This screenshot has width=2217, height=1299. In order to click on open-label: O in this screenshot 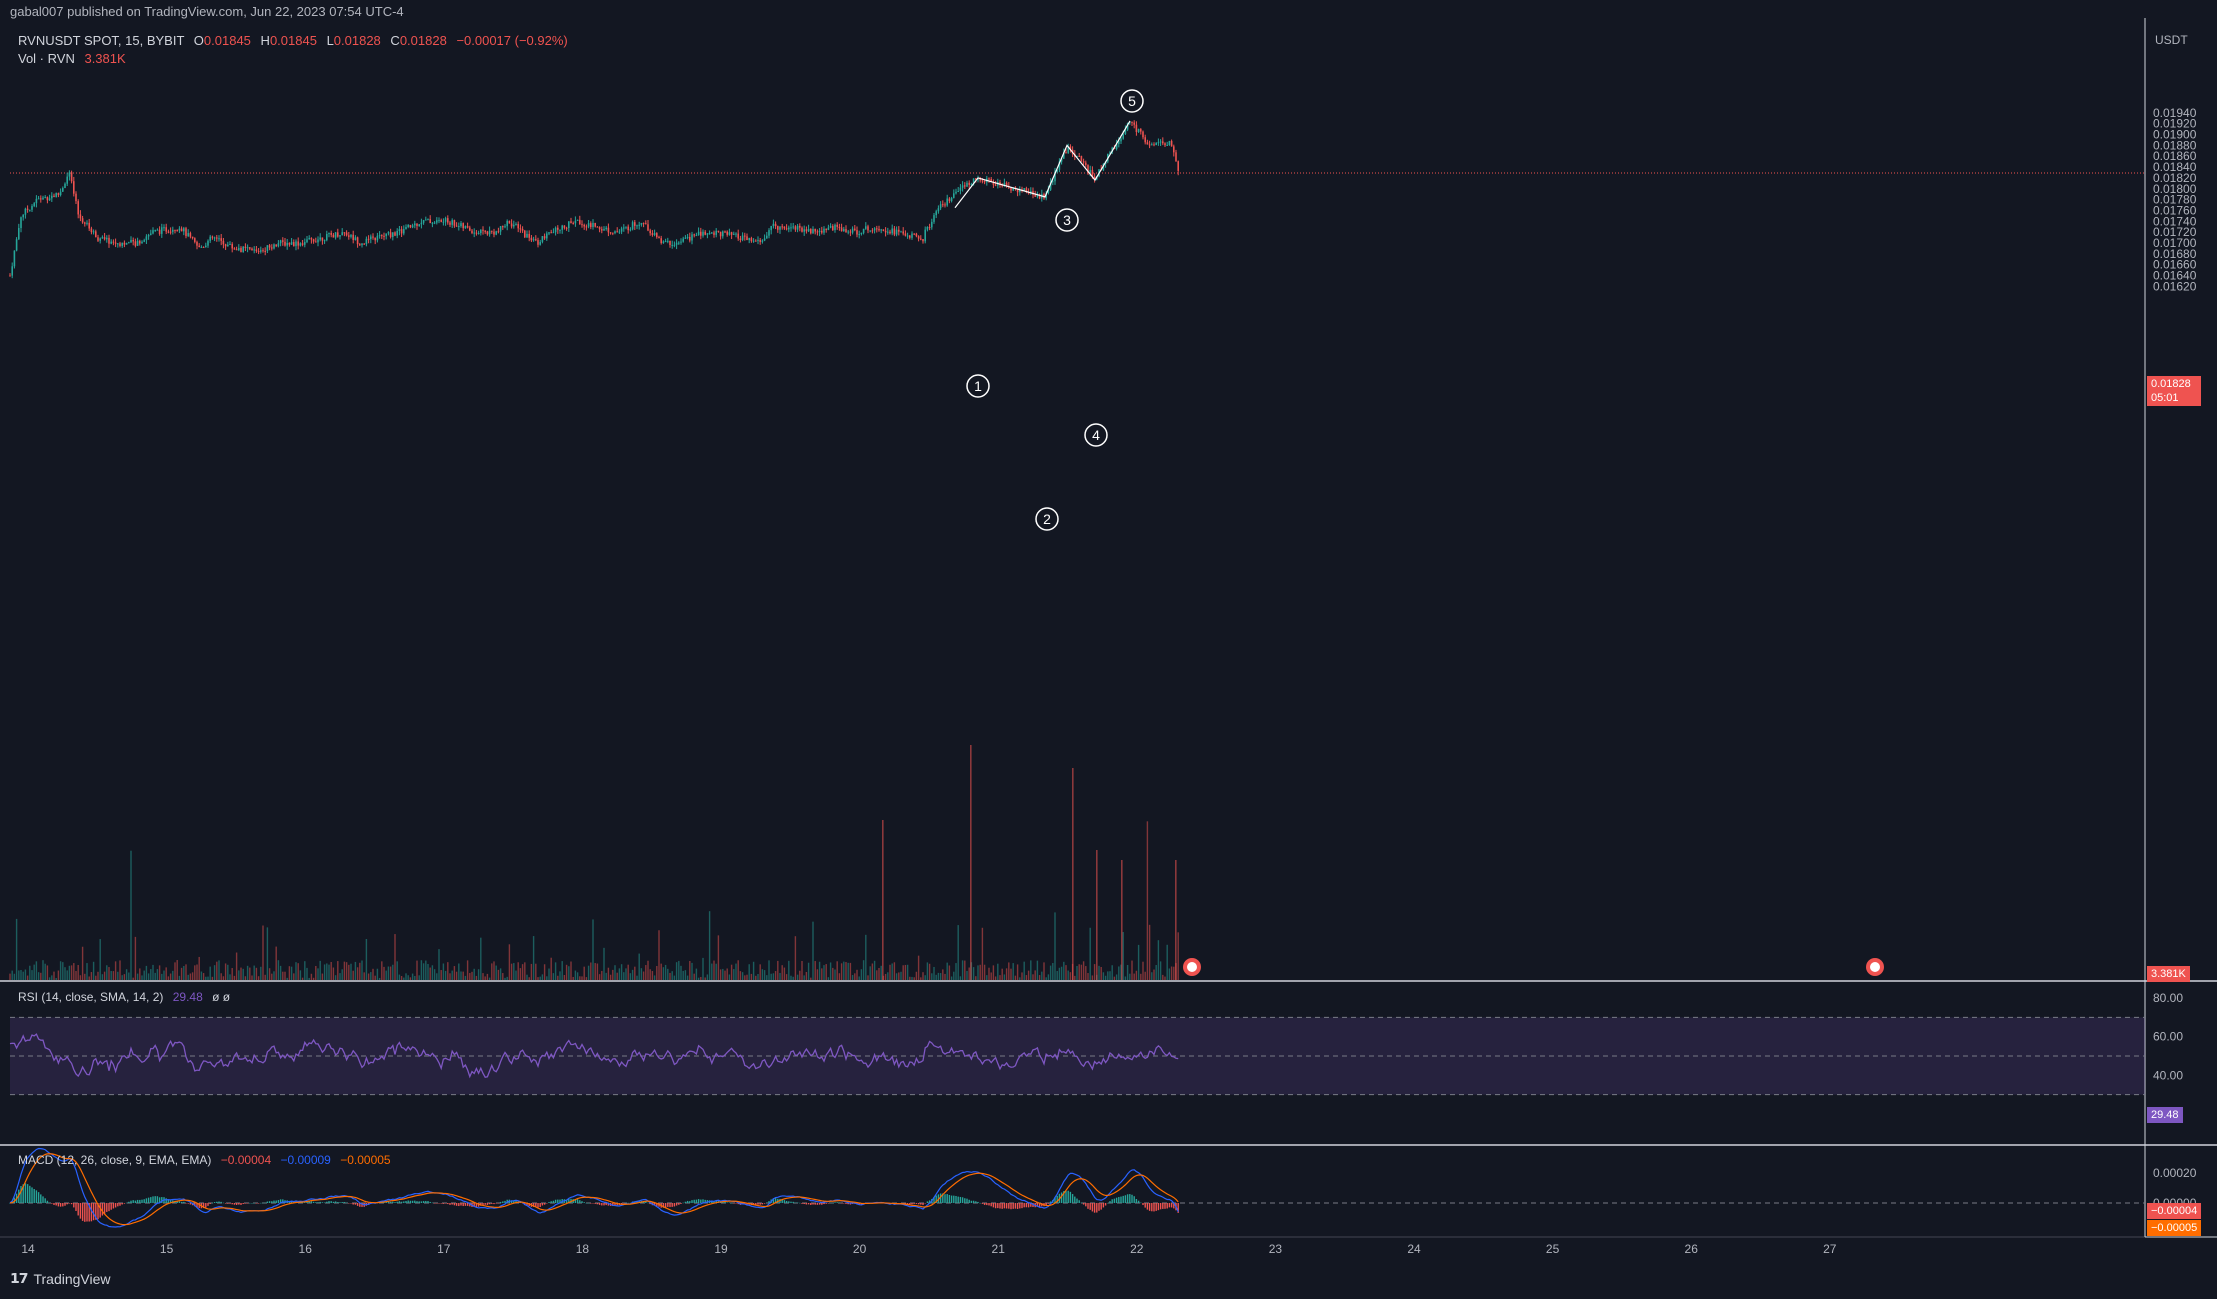, I will do `click(198, 40)`.